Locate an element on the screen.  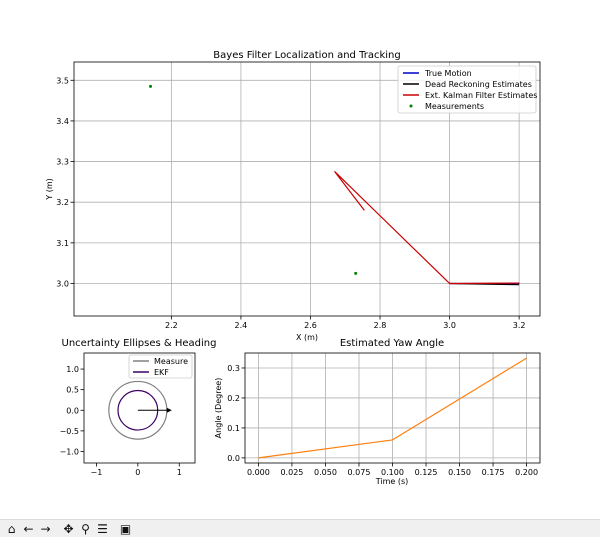
uncertainty-plot-xtick-label: 0 is located at coordinates (137, 472).